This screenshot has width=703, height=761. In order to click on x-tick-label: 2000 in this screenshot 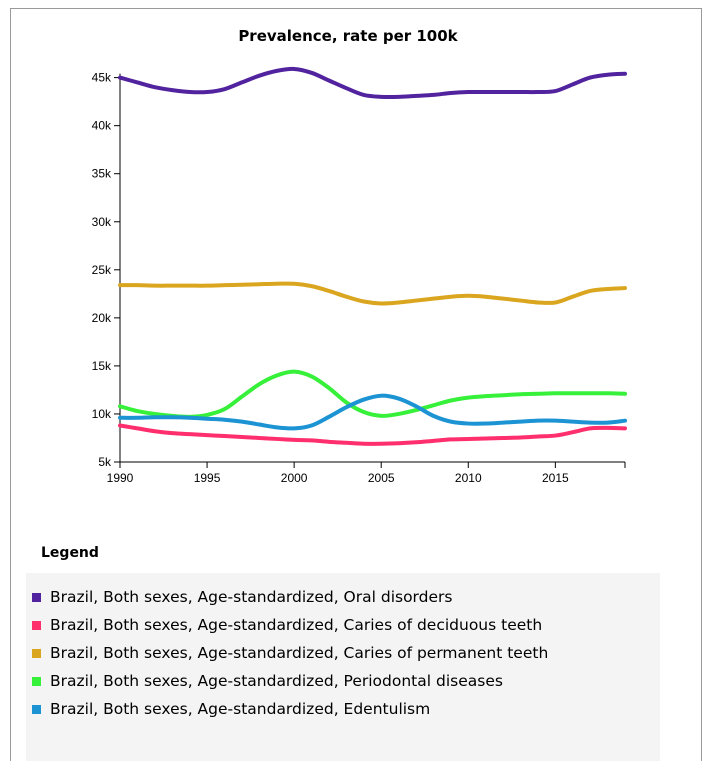, I will do `click(294, 478)`.